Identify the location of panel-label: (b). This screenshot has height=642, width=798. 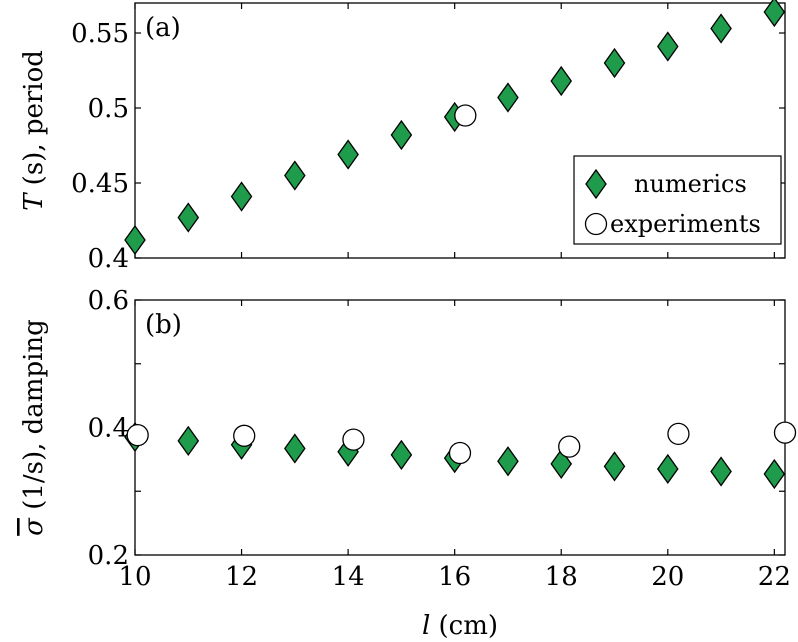
(163, 325).